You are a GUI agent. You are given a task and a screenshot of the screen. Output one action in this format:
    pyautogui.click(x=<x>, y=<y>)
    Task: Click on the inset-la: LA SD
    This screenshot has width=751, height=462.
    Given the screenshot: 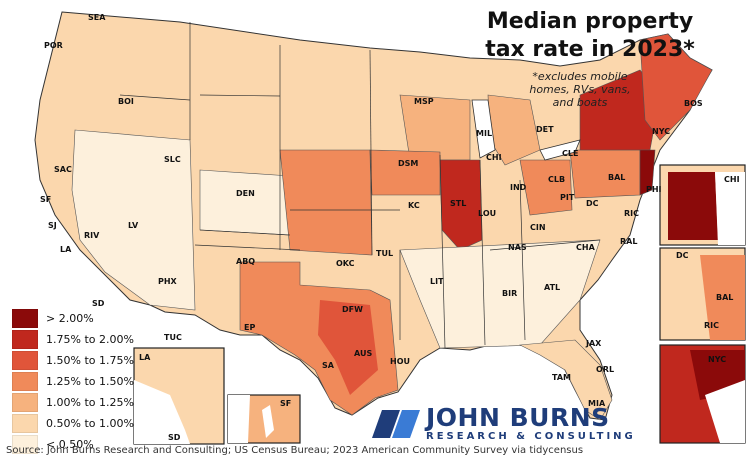 What is the action you would take?
    pyautogui.click(x=179, y=396)
    